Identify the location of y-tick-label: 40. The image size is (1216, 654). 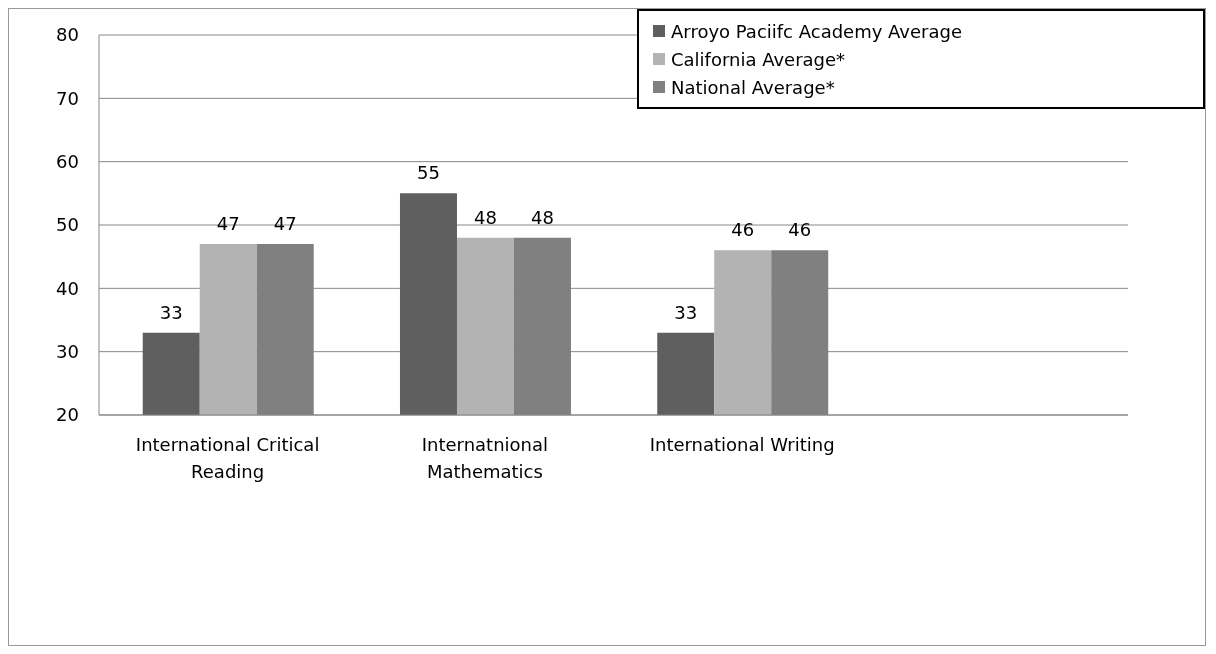
(67, 288).